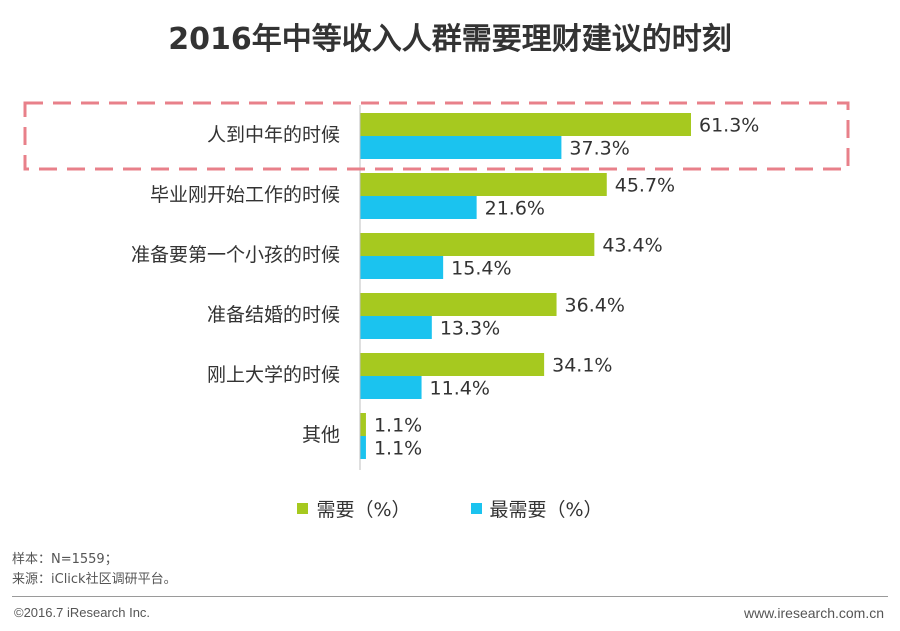 This screenshot has height=631, width=900. What do you see at coordinates (363, 510) in the screenshot?
I see `legend-label-need: 需要（%）` at bounding box center [363, 510].